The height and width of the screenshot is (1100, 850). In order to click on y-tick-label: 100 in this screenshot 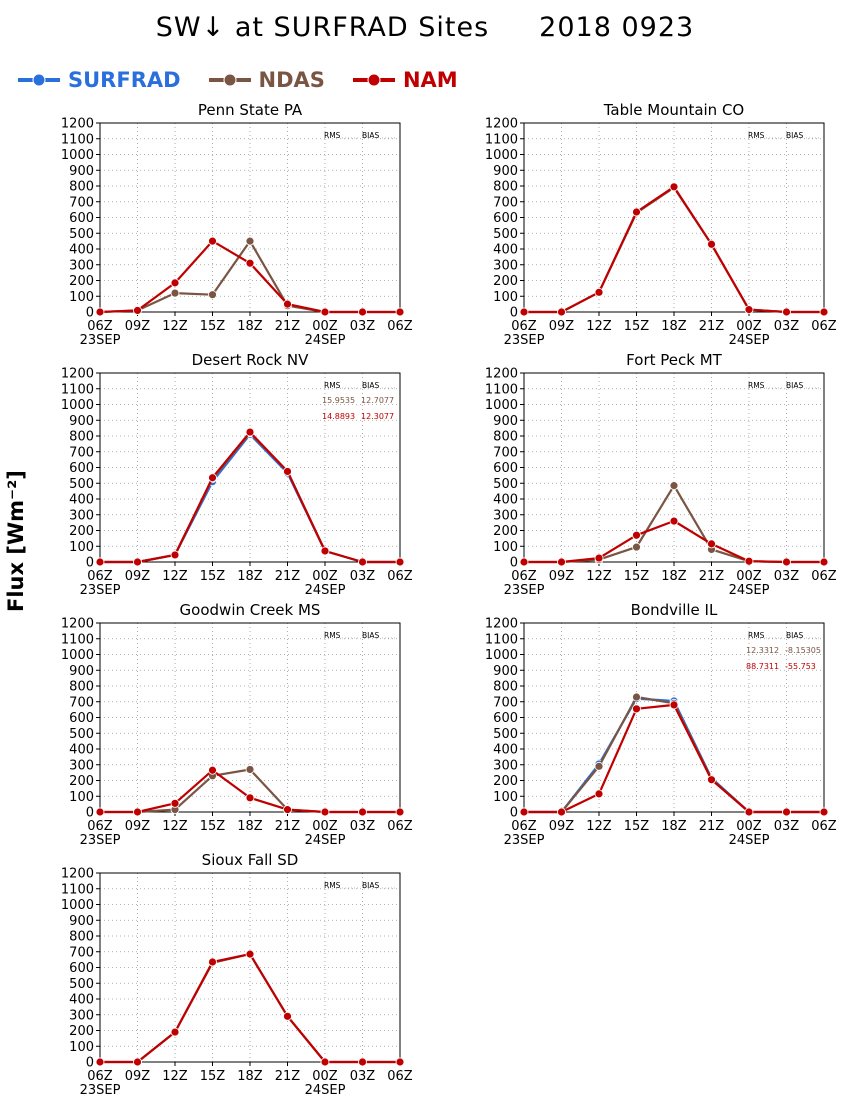, I will do `click(81, 547)`.